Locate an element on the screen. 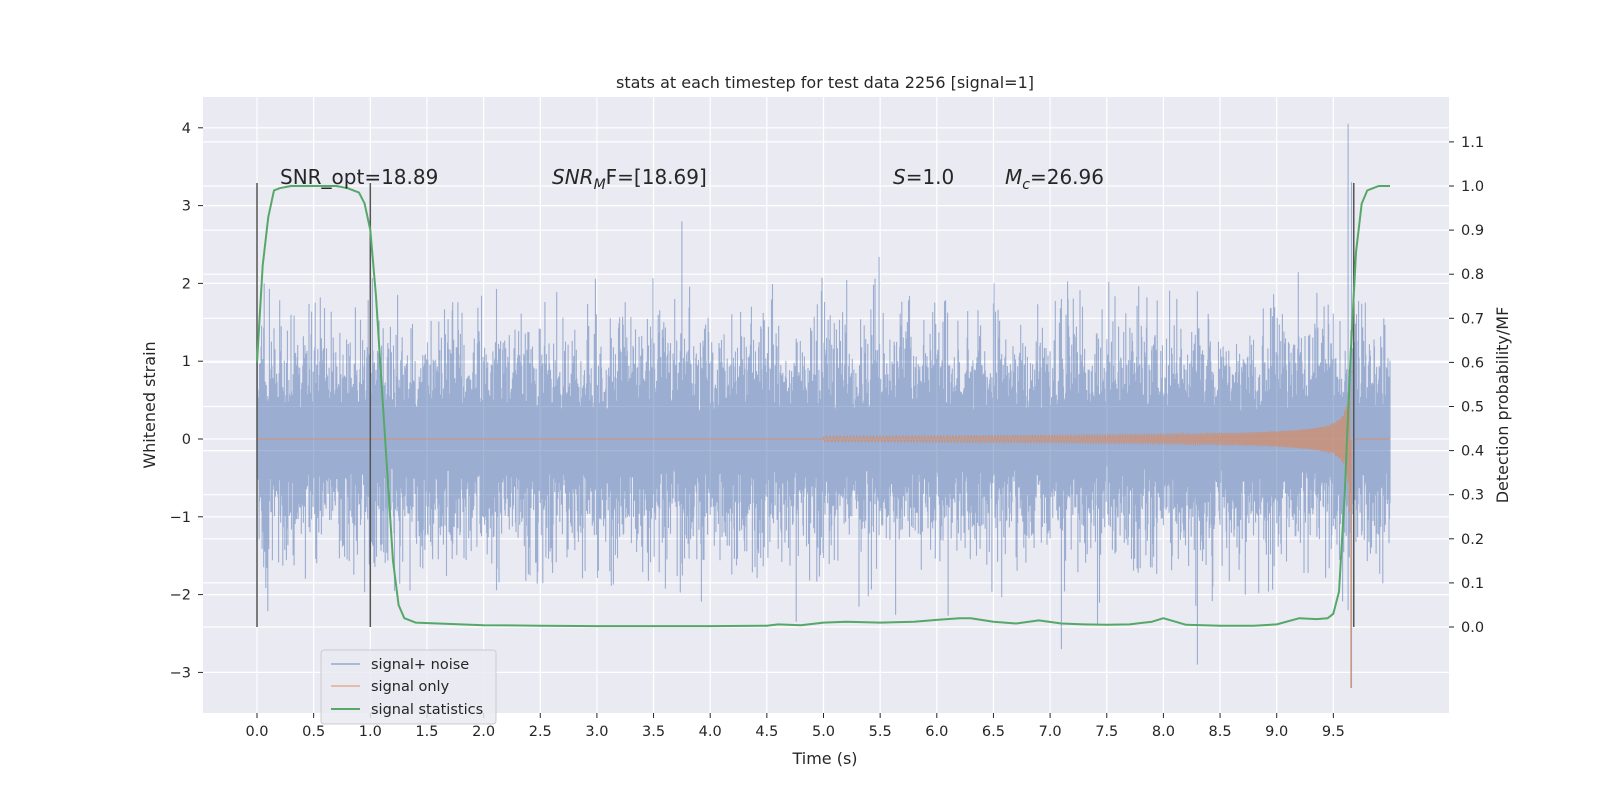 This screenshot has height=800, width=1600. y-tick-label: −2 is located at coordinates (180, 596).